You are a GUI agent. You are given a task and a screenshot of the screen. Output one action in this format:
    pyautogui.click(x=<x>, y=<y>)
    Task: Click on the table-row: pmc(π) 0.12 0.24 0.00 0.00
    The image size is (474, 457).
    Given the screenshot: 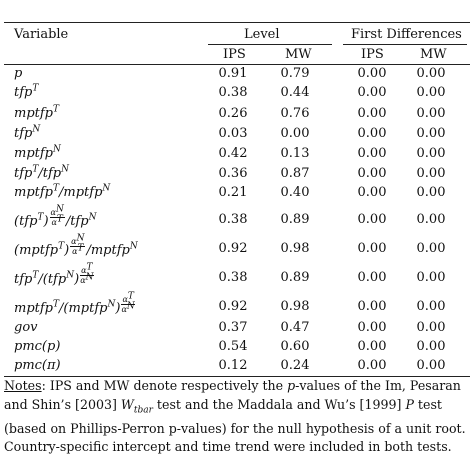 What is the action you would take?
    pyautogui.click(x=237, y=366)
    